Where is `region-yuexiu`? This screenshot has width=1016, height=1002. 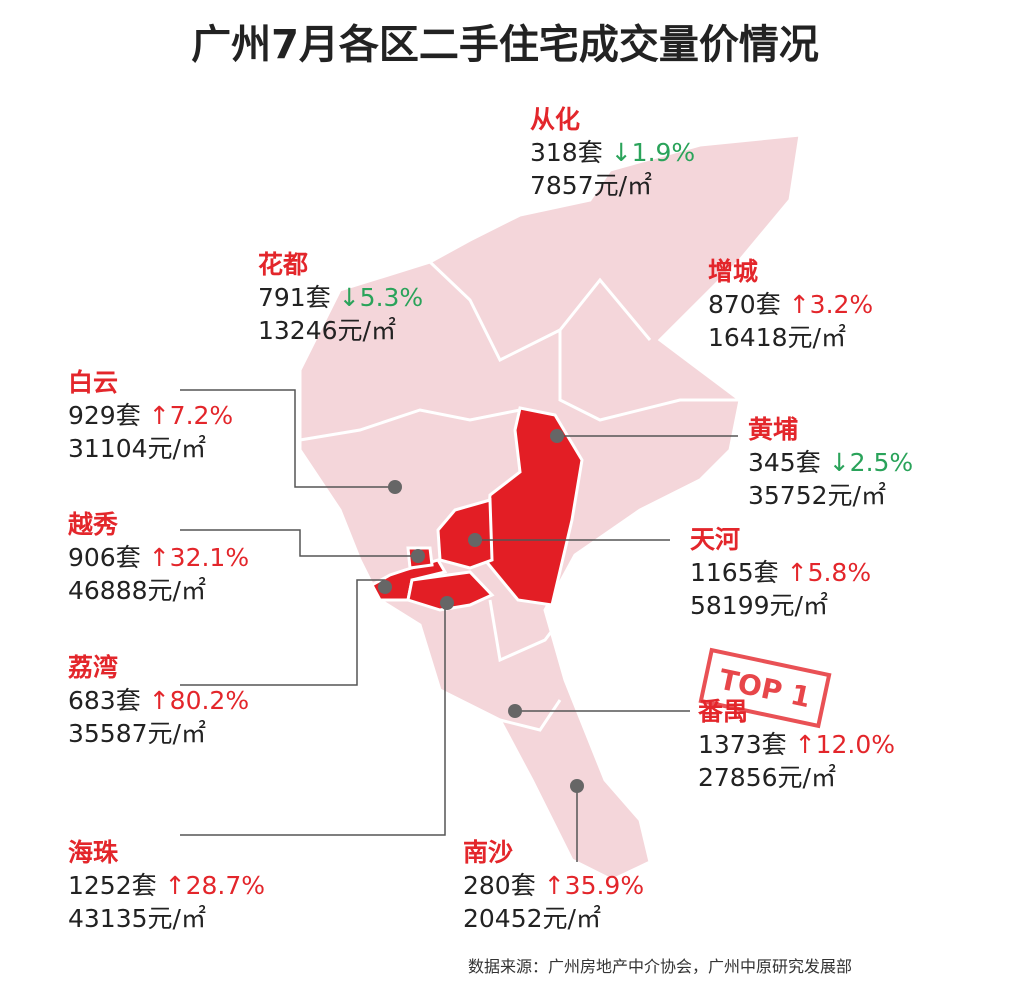 region-yuexiu is located at coordinates (465, 534).